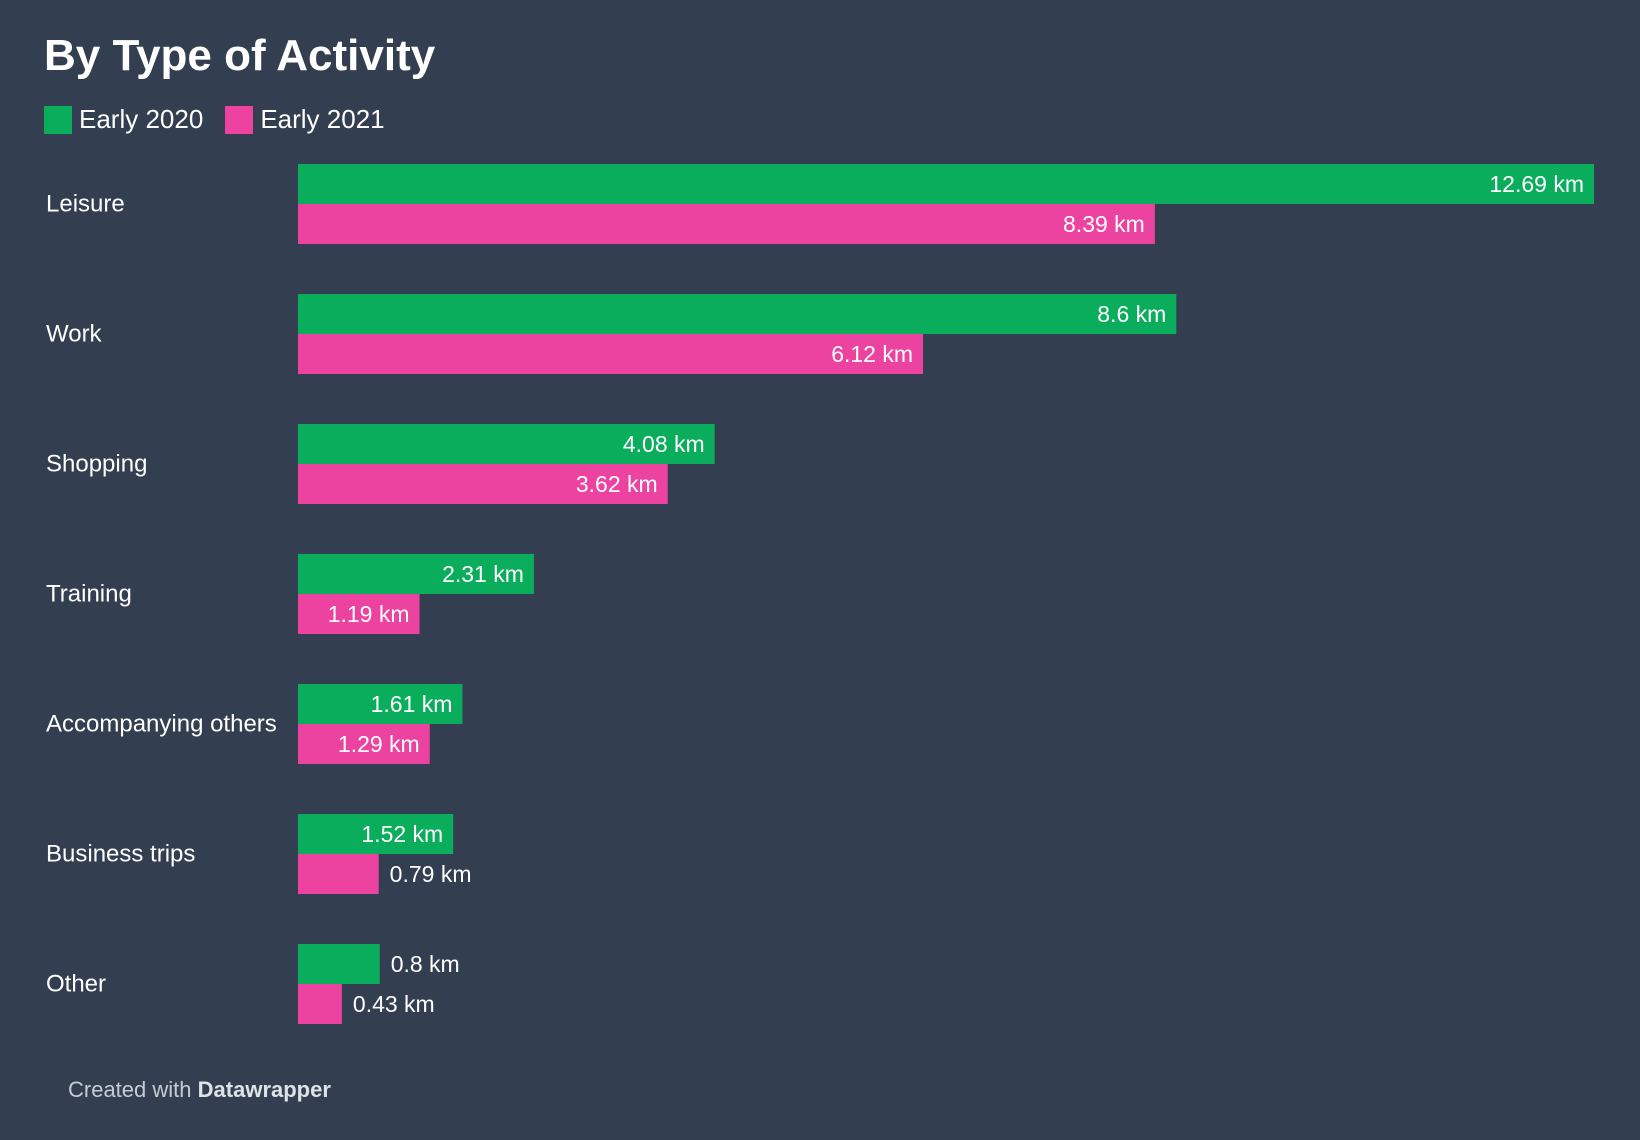  Describe the element at coordinates (726, 224) in the screenshot. I see `bar-early-2021-leisure` at that location.